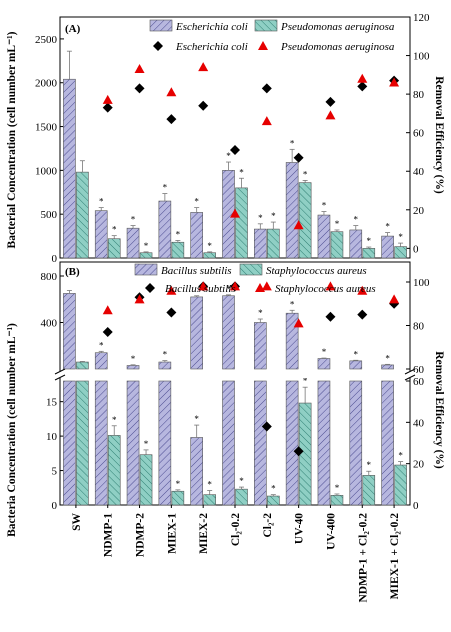  Describe the element at coordinates (419, 327) in the screenshot. I see `panel-b-y2tick-label-upper: 80` at that location.